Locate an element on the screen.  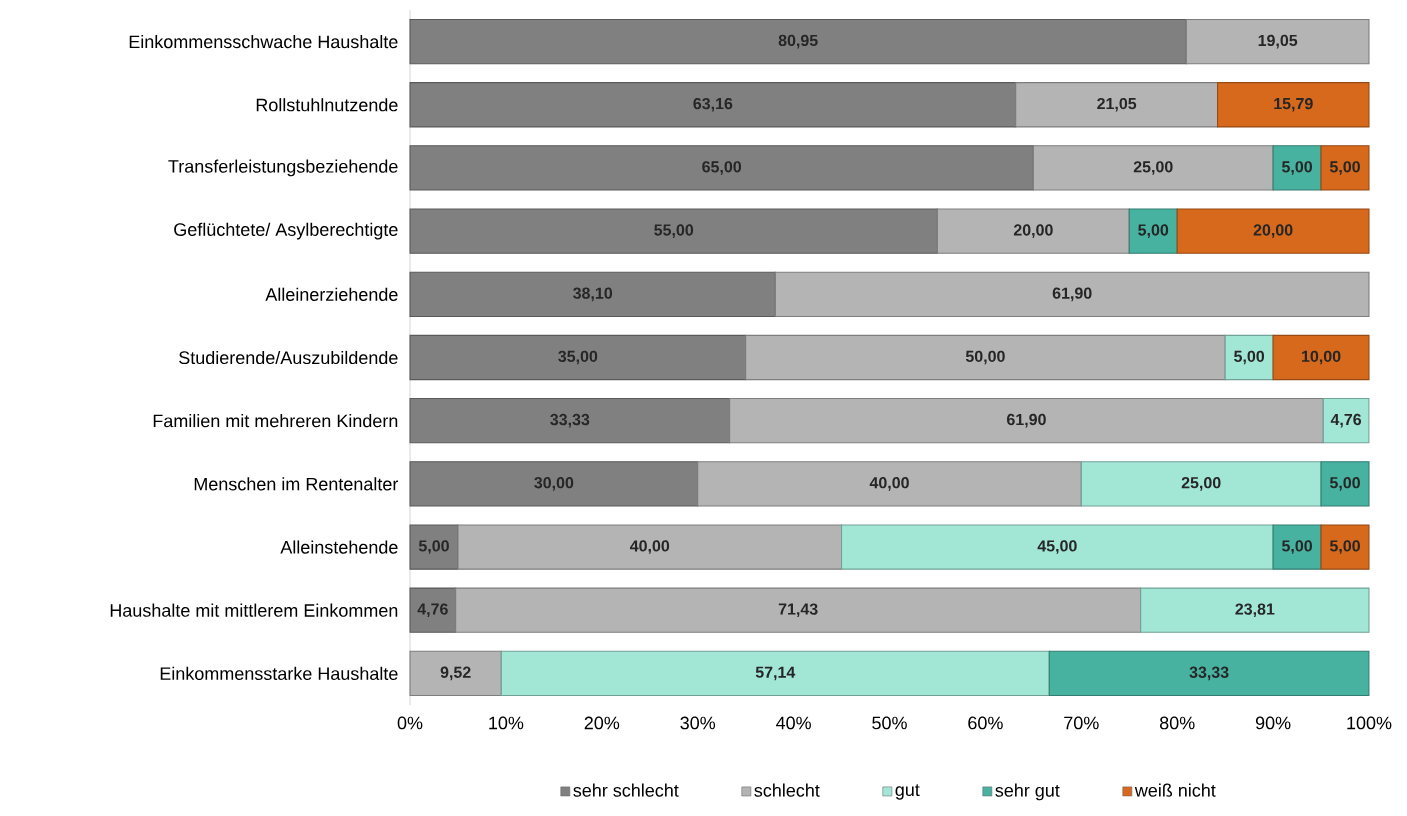
y-tick-label: Einkommensstarke Haushalte is located at coordinates (279, 673).